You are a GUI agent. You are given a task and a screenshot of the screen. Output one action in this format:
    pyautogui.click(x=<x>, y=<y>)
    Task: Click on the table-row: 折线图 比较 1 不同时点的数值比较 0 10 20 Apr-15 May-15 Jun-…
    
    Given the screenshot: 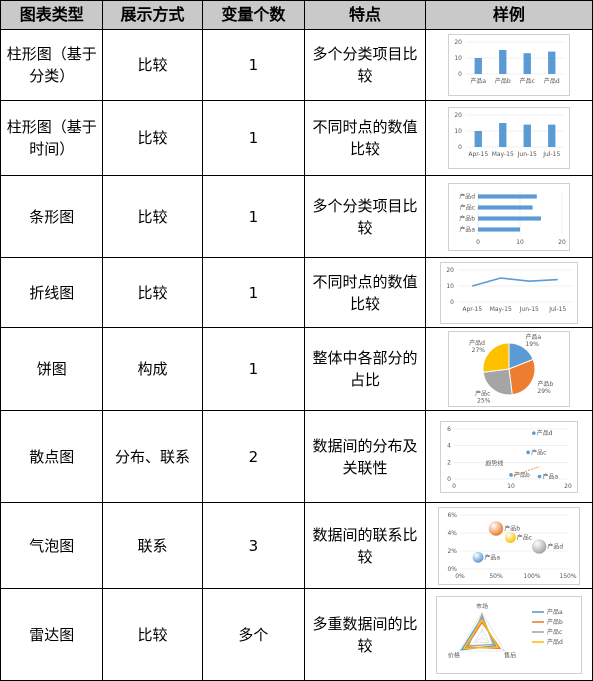 What is the action you would take?
    pyautogui.click(x=296, y=292)
    